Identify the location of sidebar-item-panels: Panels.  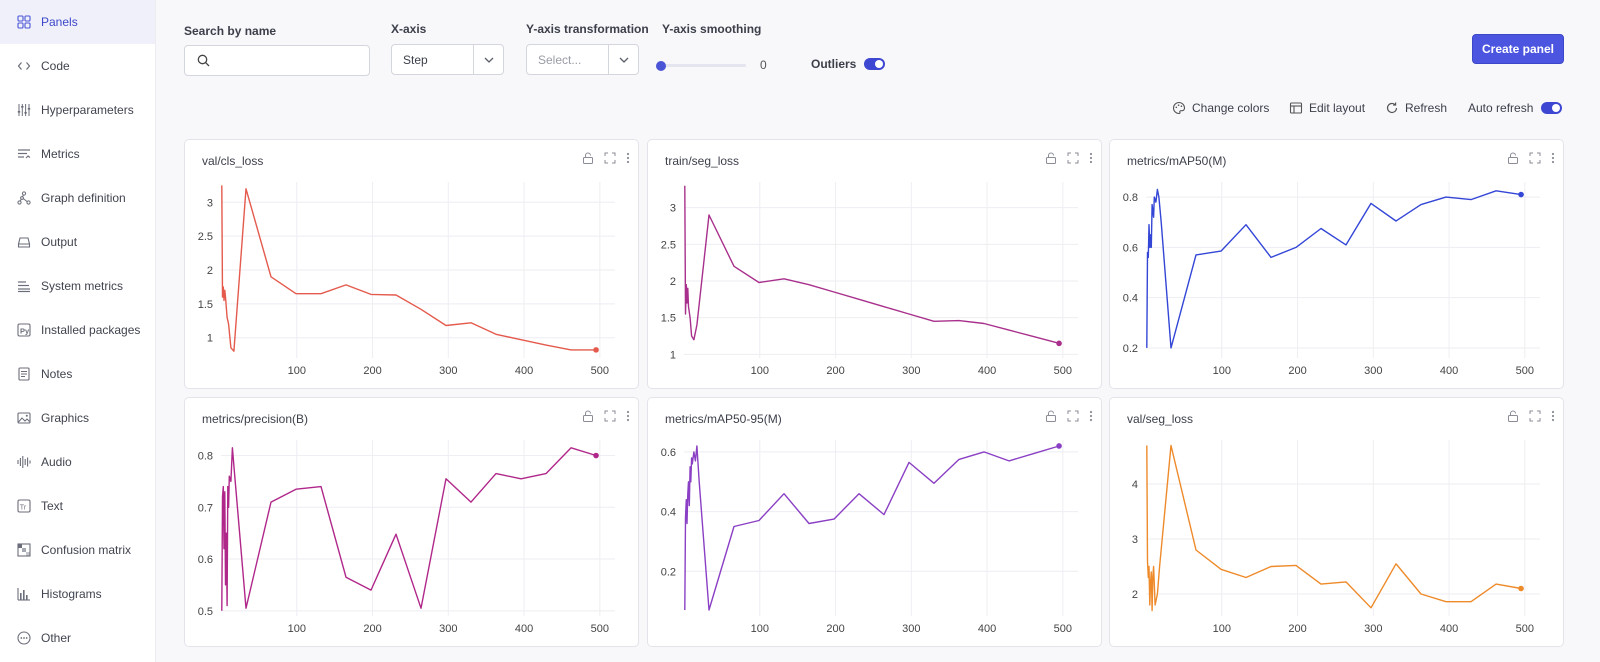
(77, 22).